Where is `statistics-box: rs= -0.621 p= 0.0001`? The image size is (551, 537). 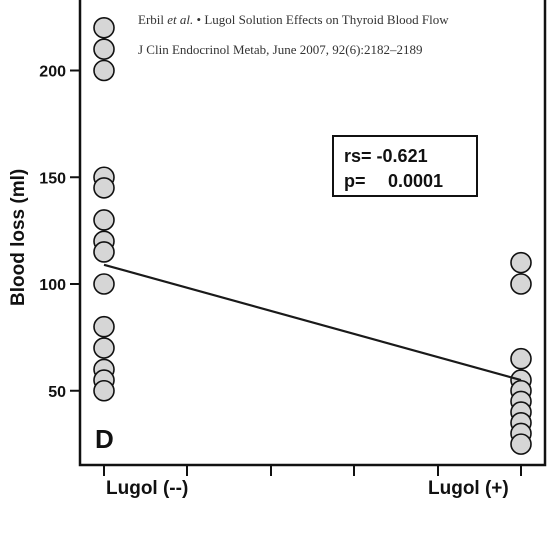
statistics-box: rs= -0.621 p= 0.0001 is located at coordinates (405, 166).